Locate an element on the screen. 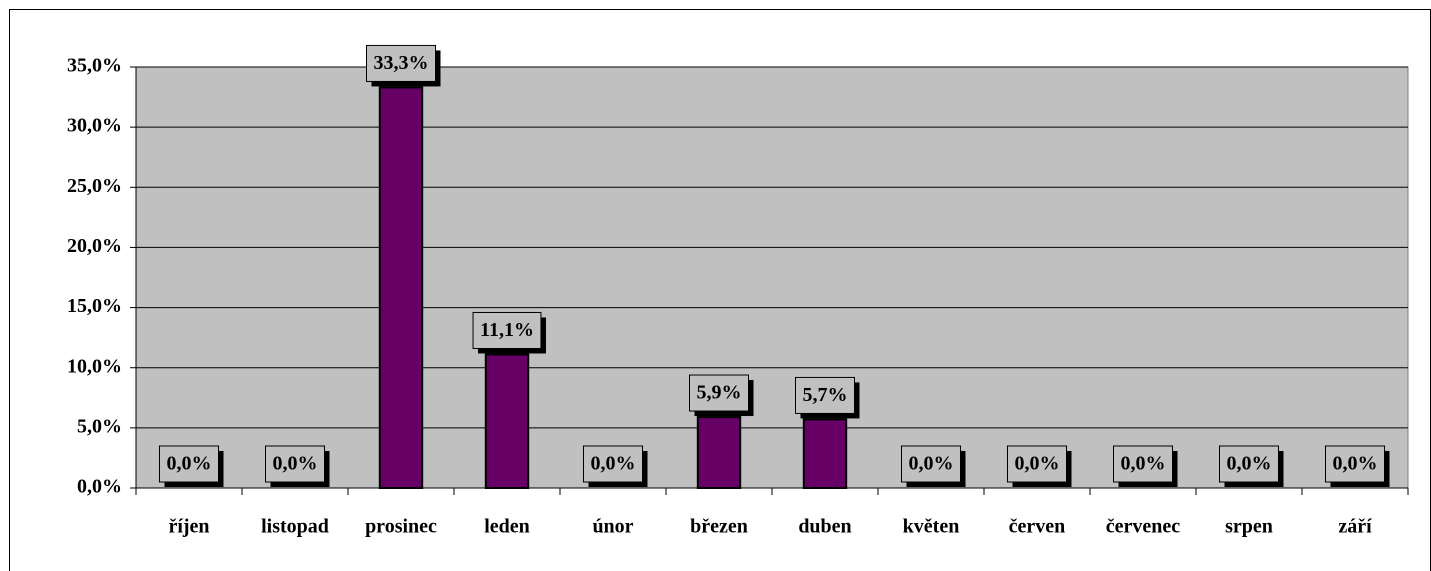 This screenshot has width=1431, height=571. x-tick-label: červenec is located at coordinates (1143, 527).